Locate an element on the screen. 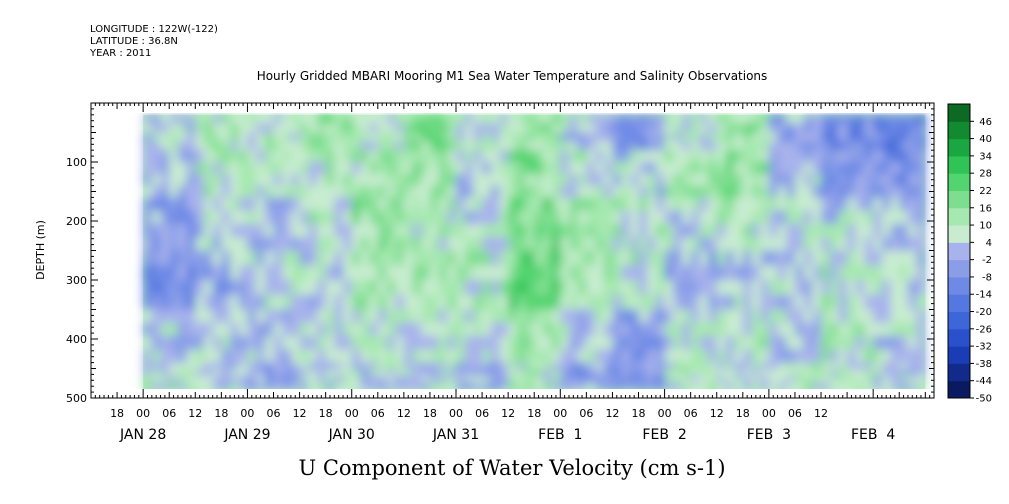 This screenshot has width=1009, height=504. x-day-label: FEB 1 is located at coordinates (560, 435).